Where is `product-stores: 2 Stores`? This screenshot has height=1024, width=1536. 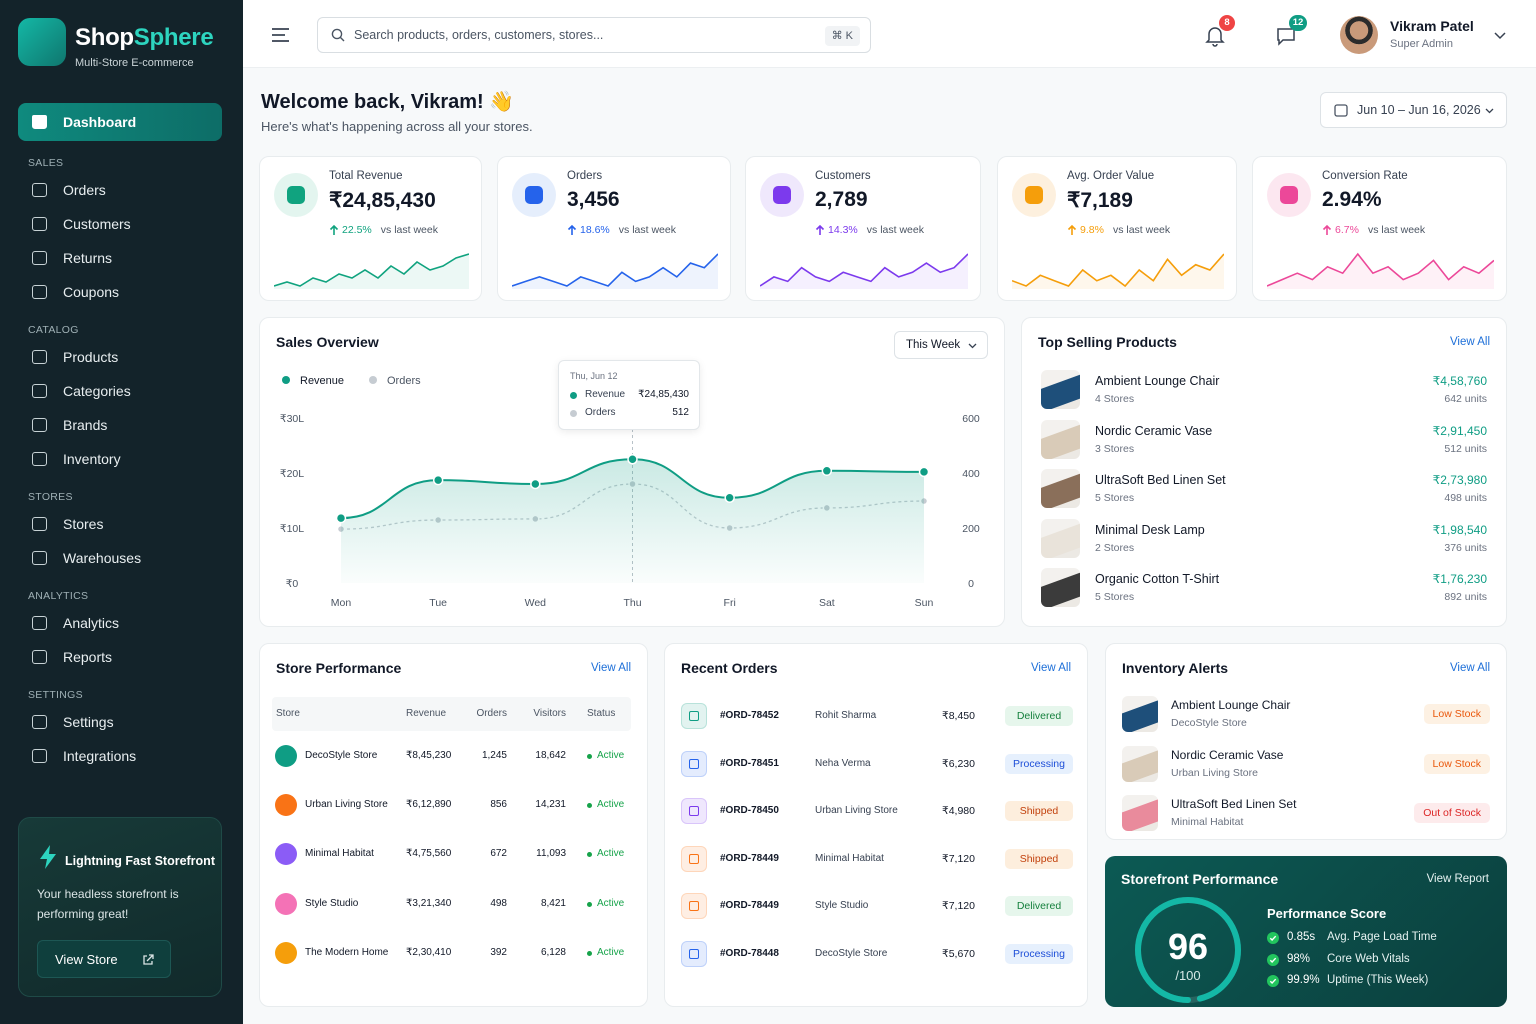
product-stores: 2 Stores is located at coordinates (1115, 547).